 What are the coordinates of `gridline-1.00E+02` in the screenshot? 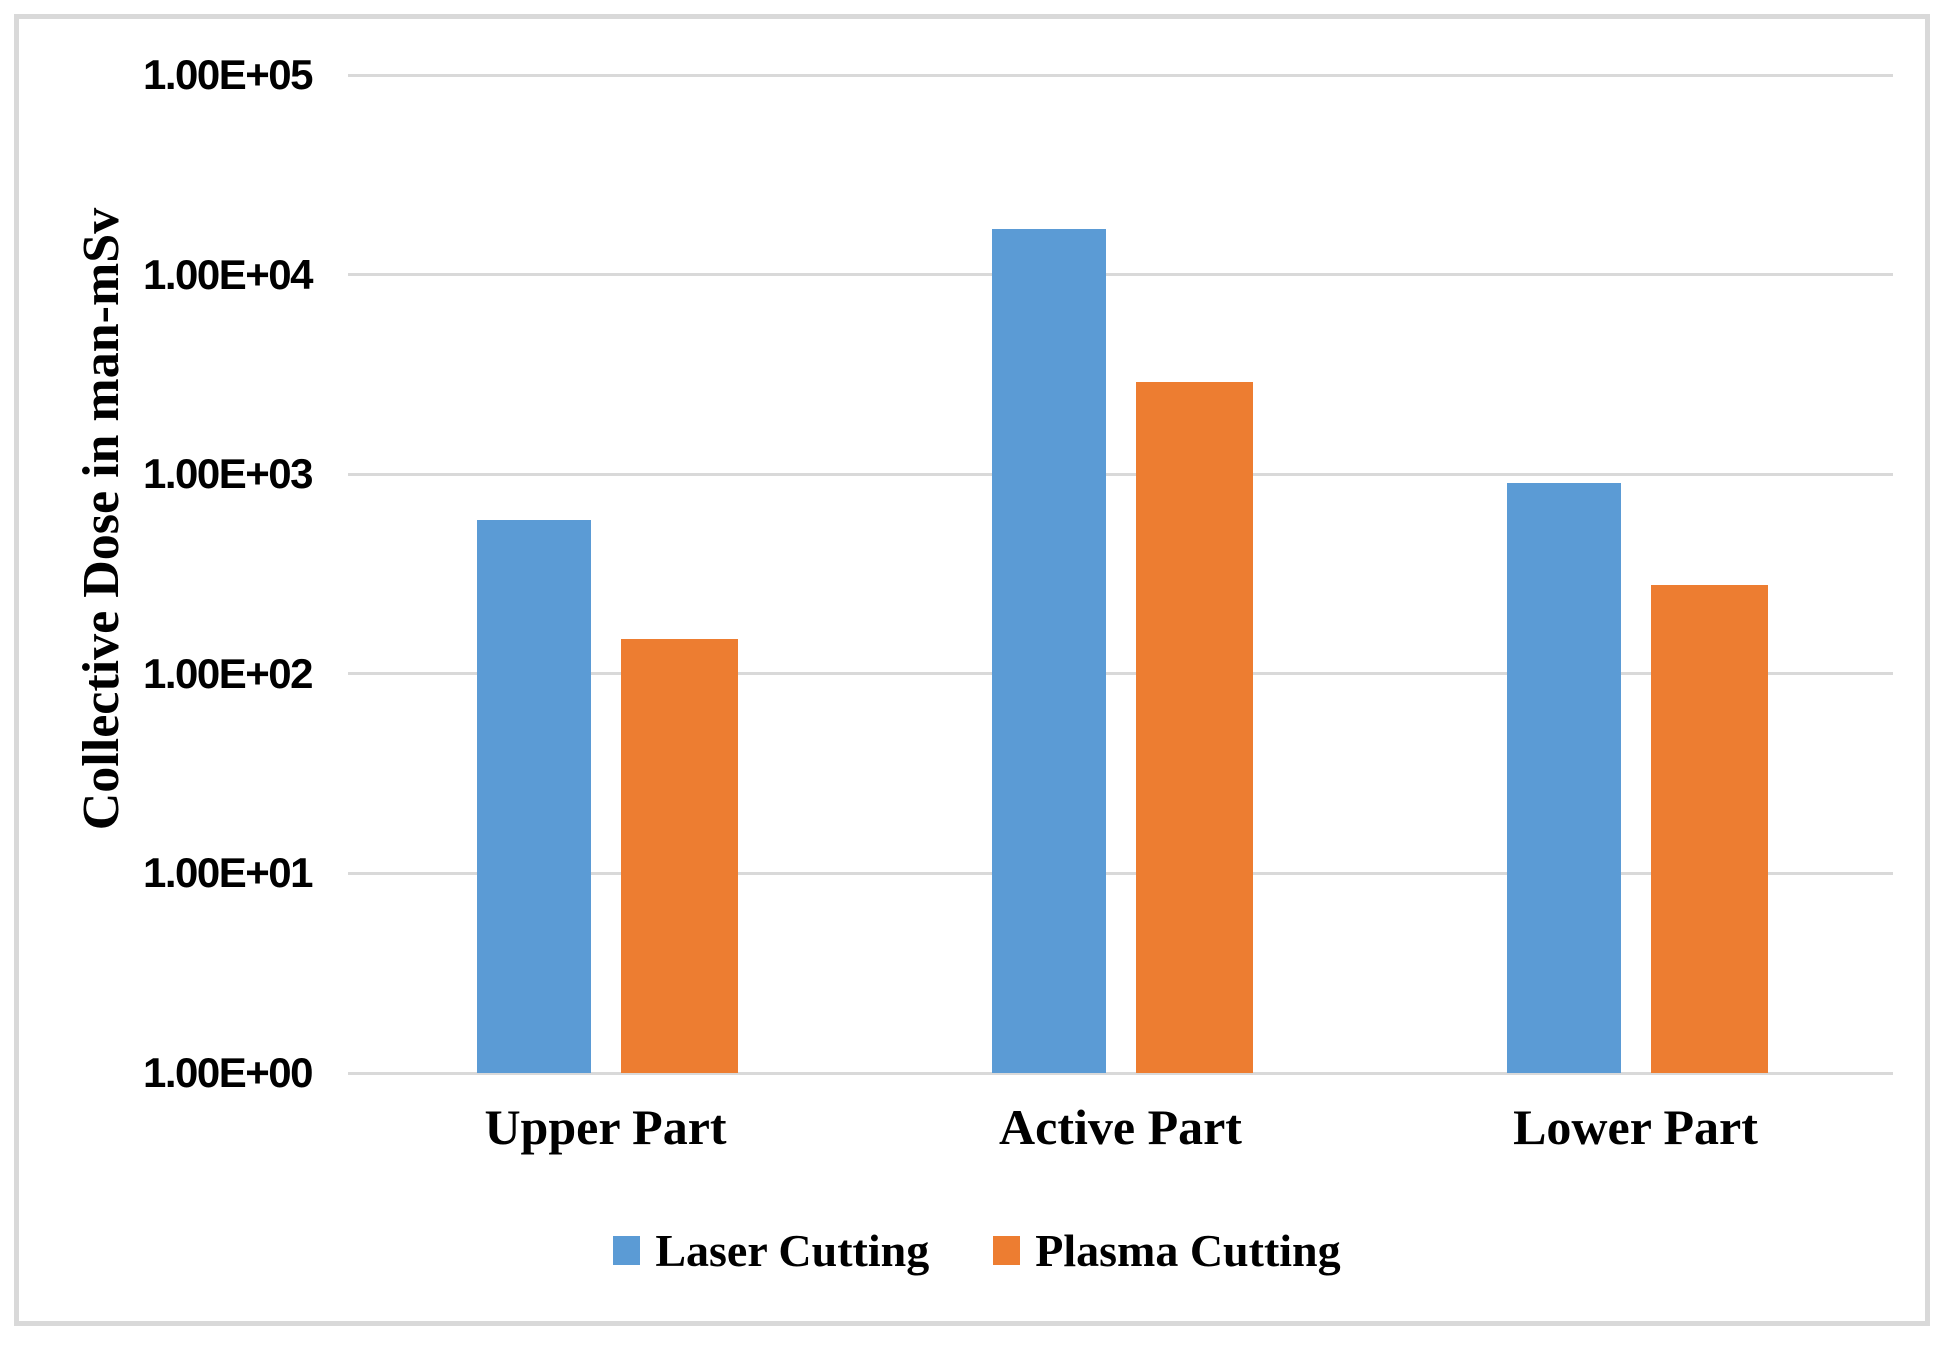 It's located at (1120, 674).